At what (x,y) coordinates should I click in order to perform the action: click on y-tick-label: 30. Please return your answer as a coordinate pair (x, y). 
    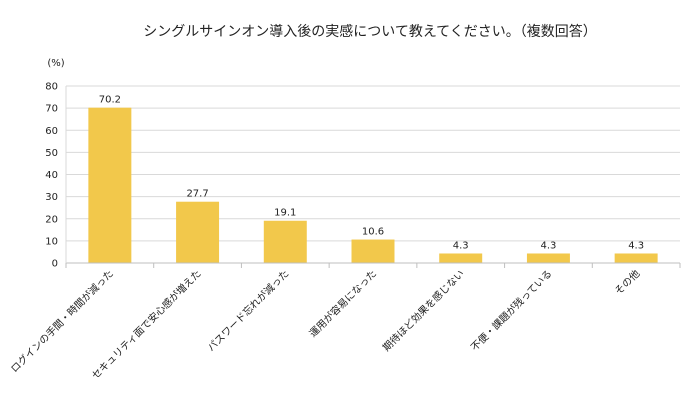
    Looking at the image, I should click on (51, 197).